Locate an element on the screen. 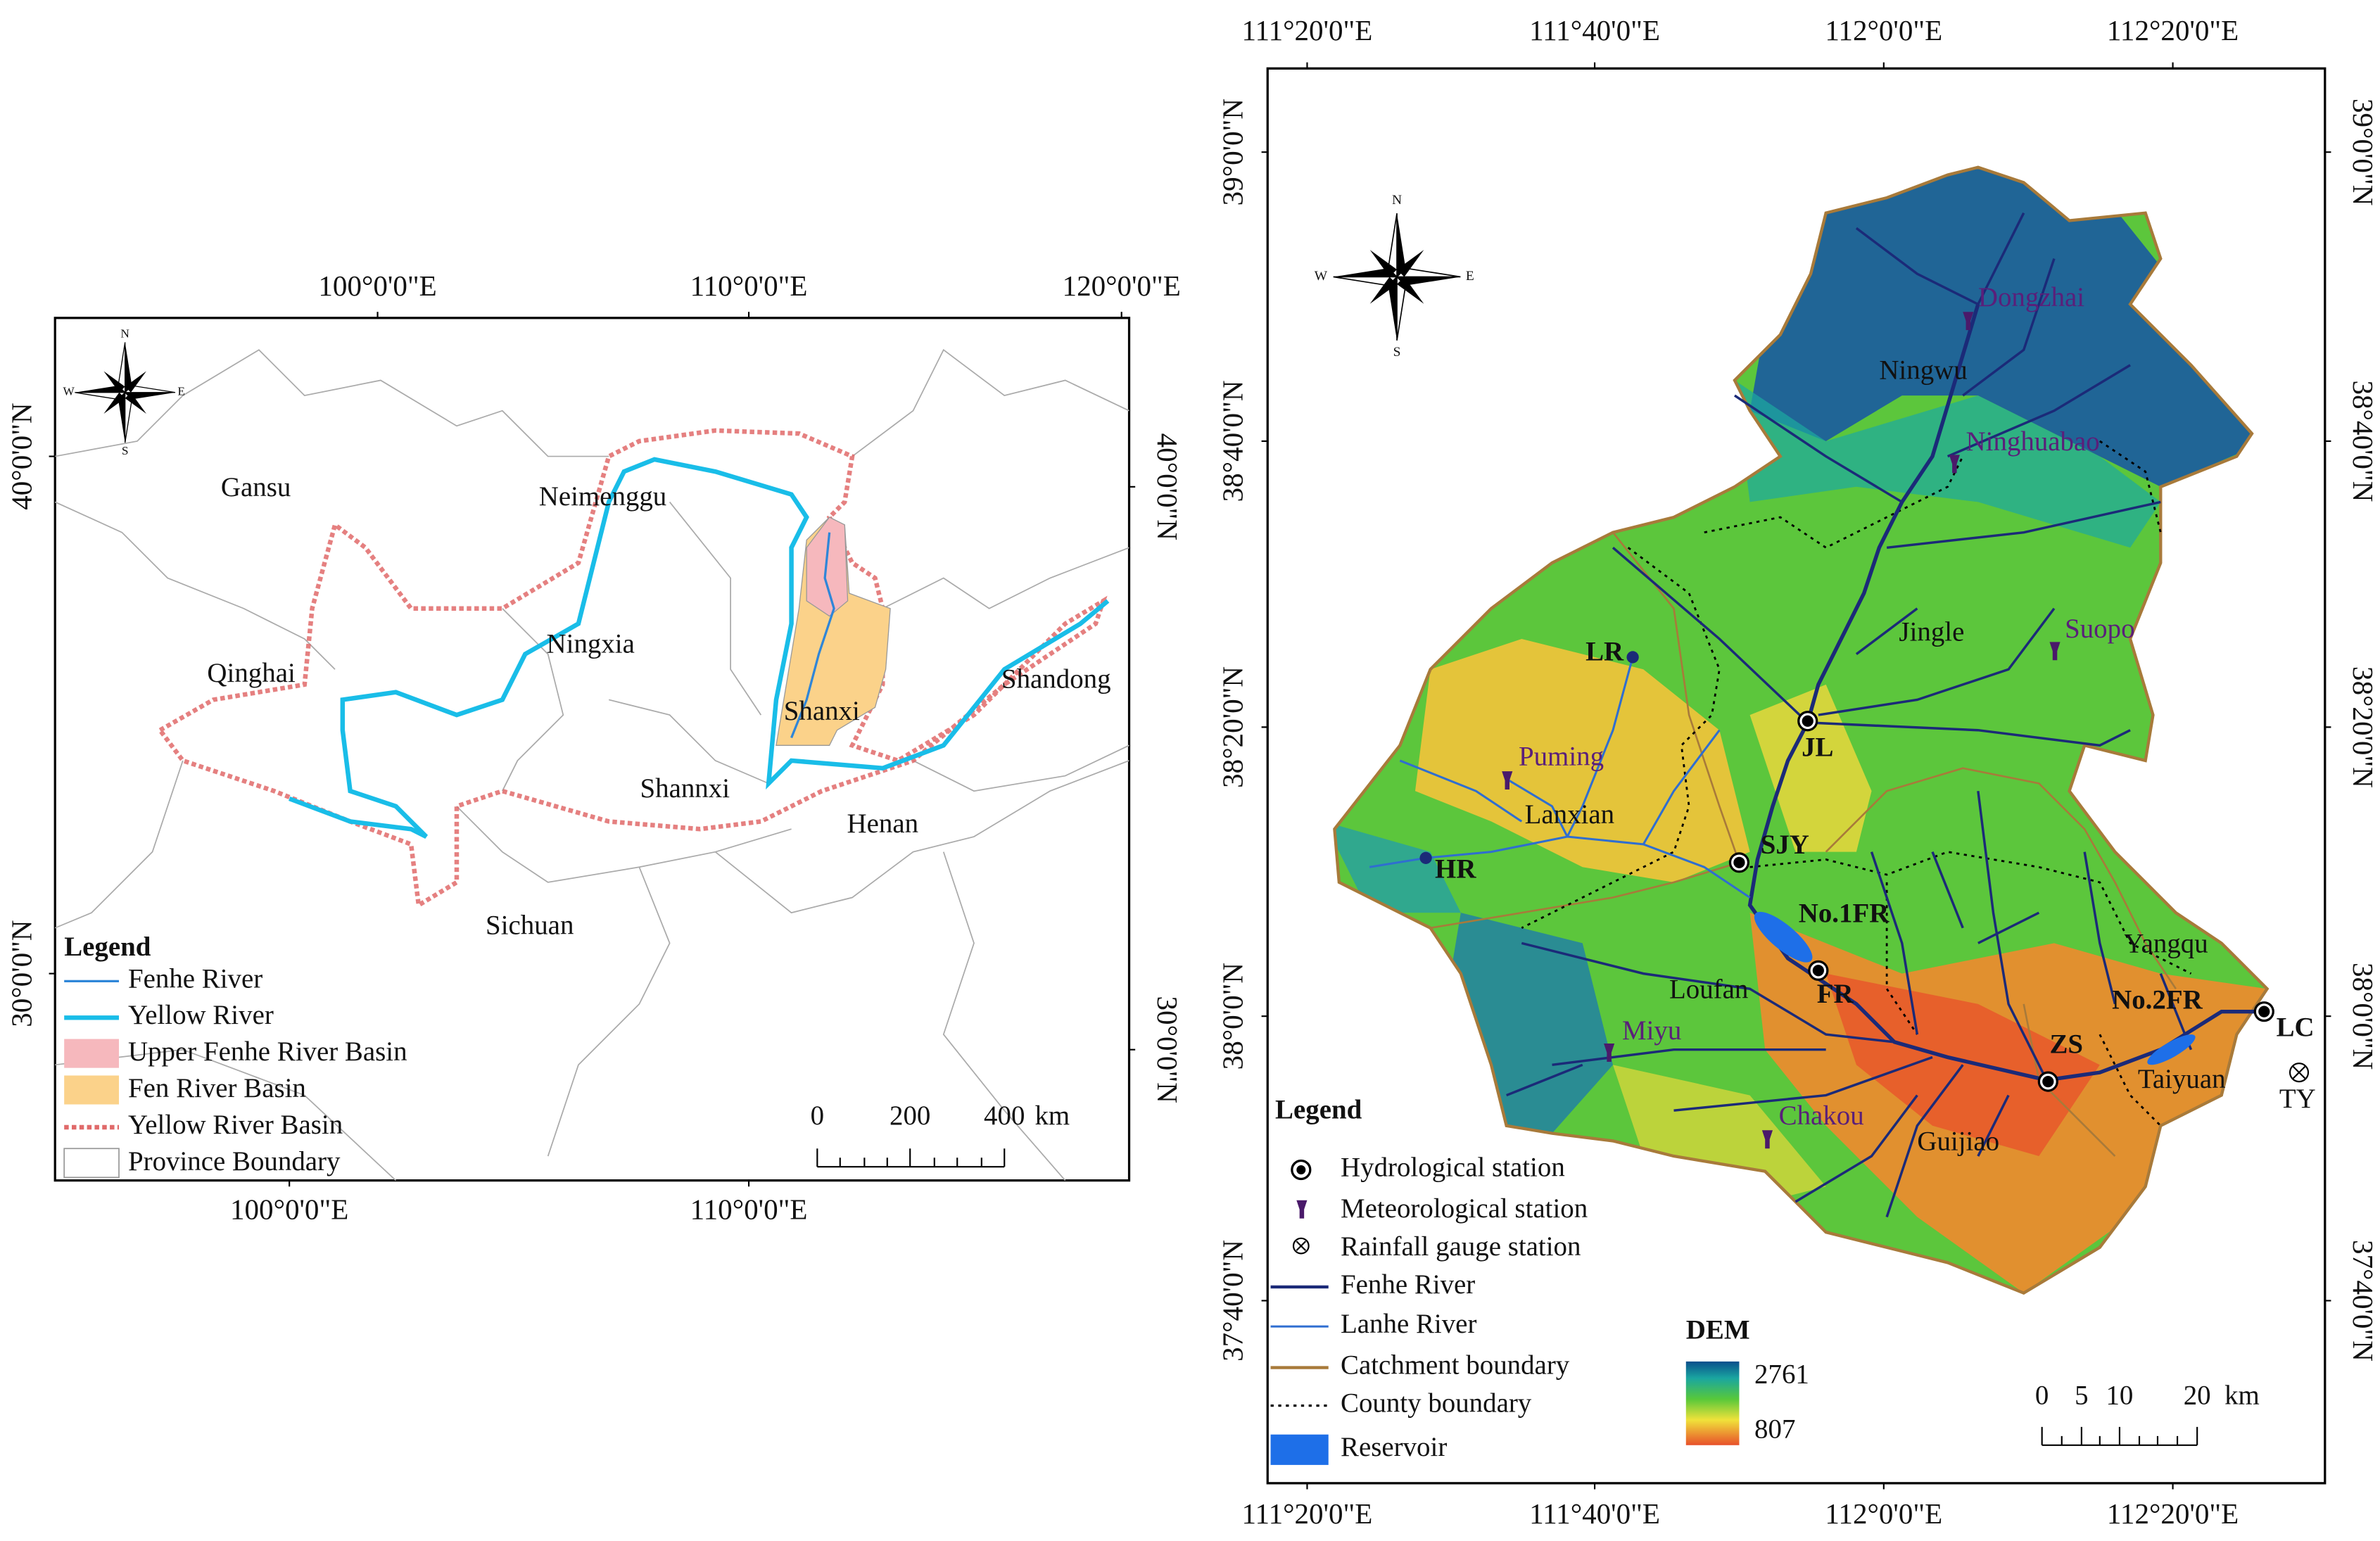  place-label: Lanxian is located at coordinates (1569, 814).